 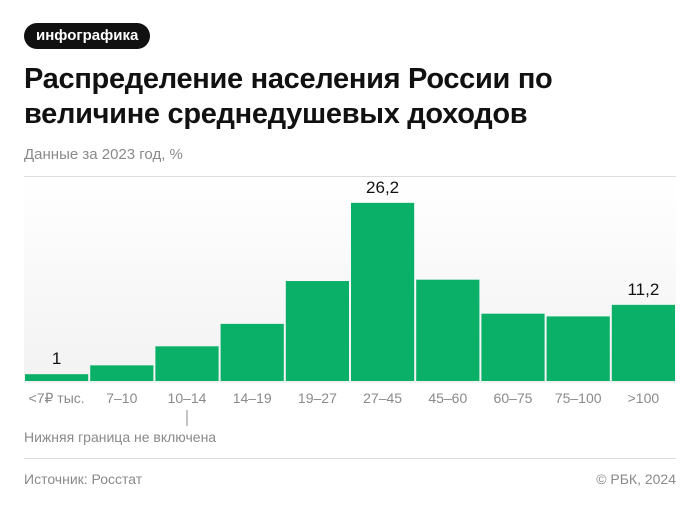 What do you see at coordinates (644, 398) in the screenshot?
I see `x-tick-label-9: >100` at bounding box center [644, 398].